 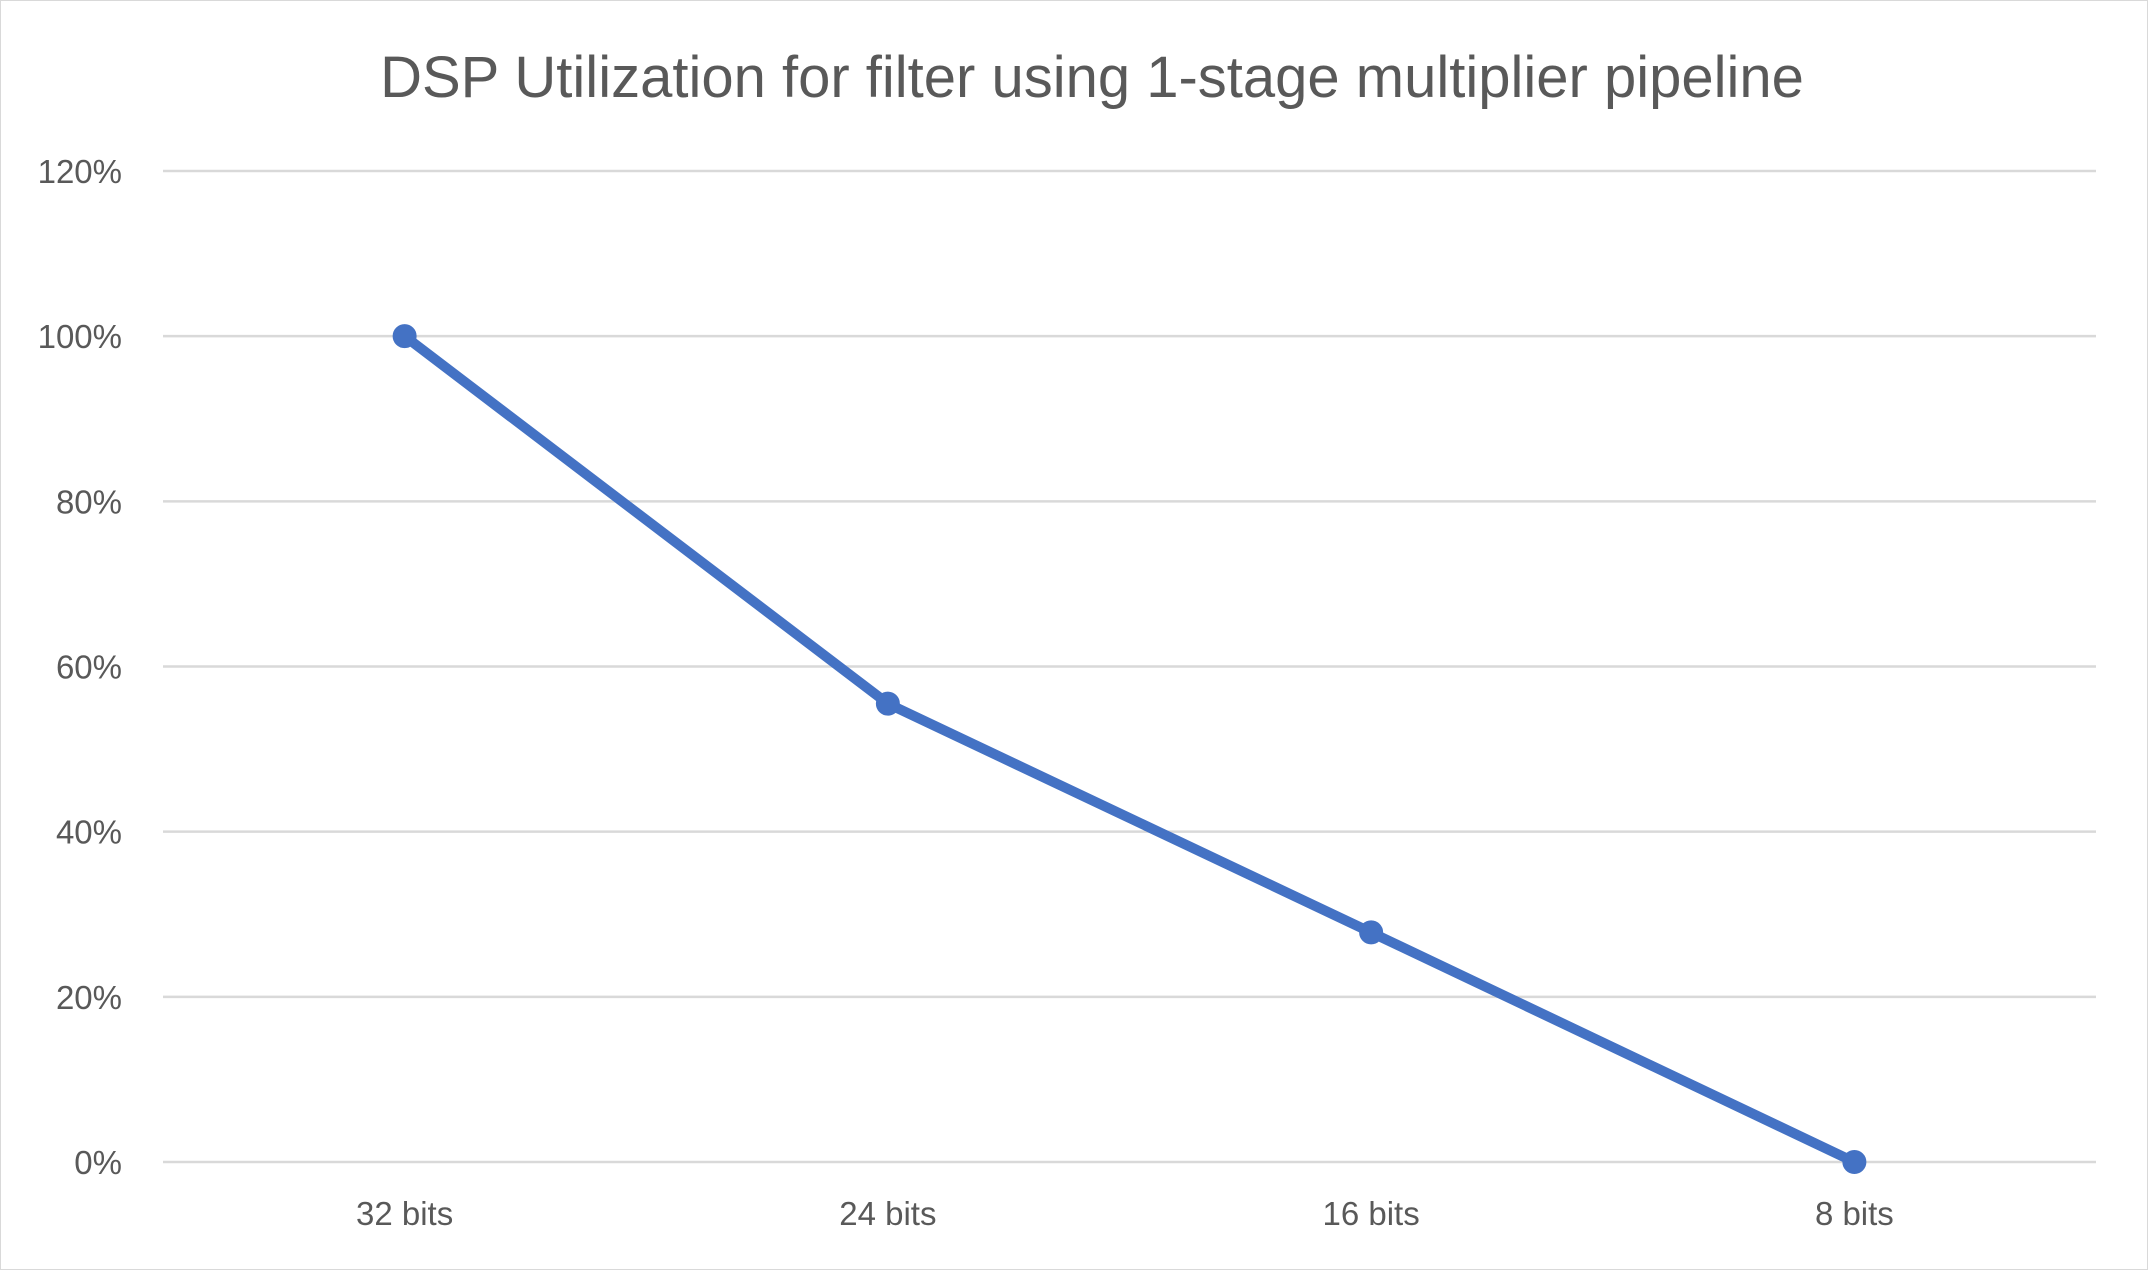 I want to click on y-tick-label: 100%, so click(x=80, y=336).